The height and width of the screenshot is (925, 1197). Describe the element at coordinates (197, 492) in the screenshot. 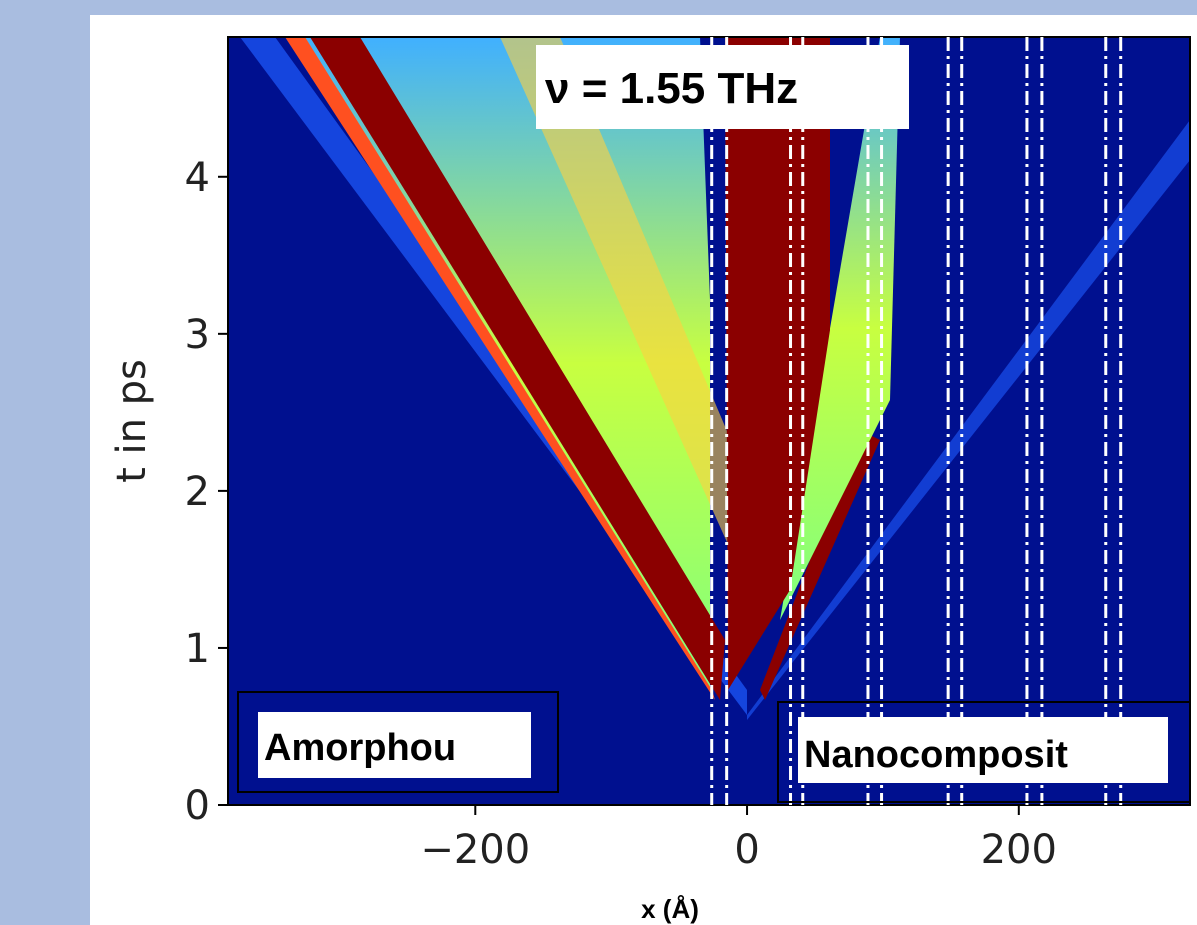

I see `y-tick-label: 2` at that location.